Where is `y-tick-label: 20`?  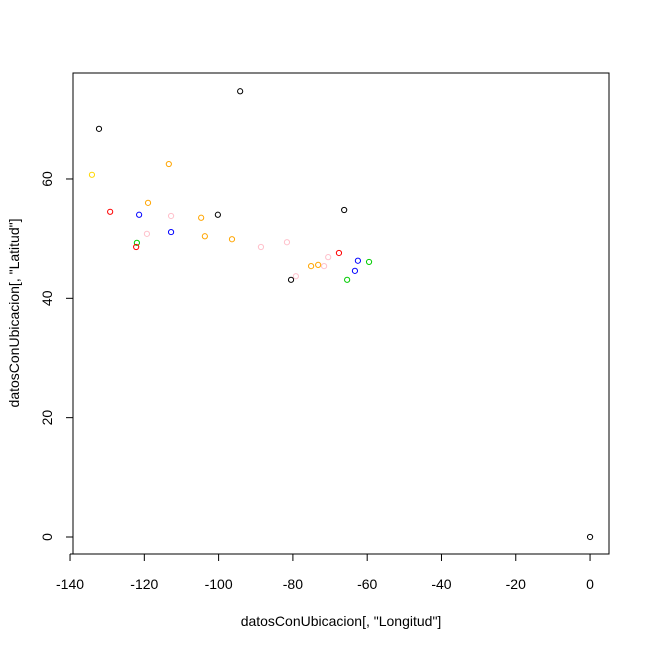 y-tick-label: 20 is located at coordinates (47, 418).